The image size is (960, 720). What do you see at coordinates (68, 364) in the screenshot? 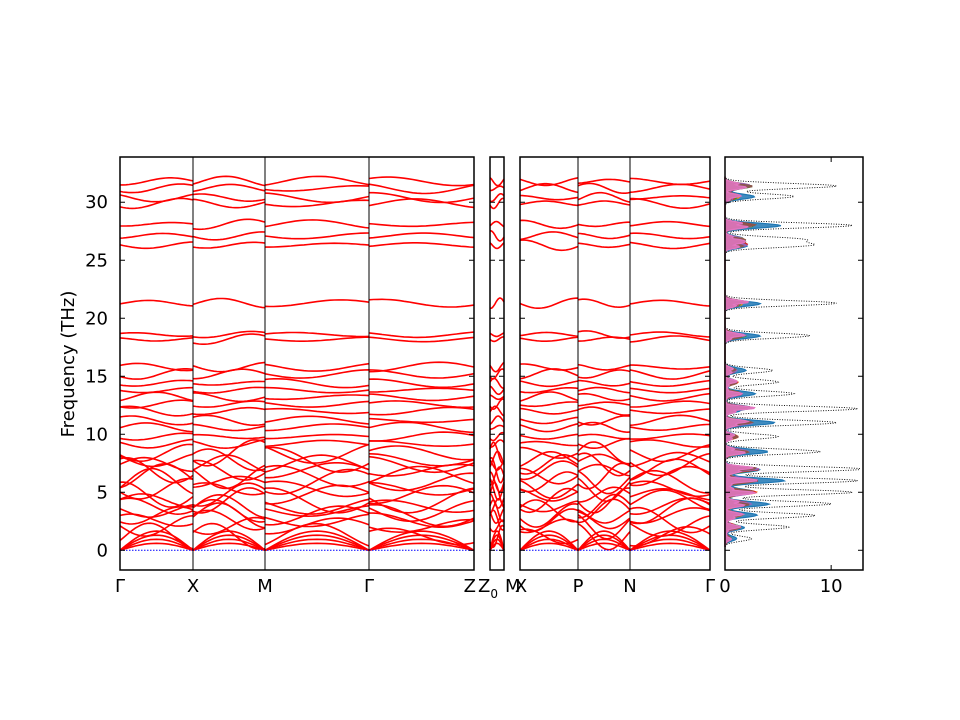
I see `y-axis-label: Frequency (THz)` at bounding box center [68, 364].